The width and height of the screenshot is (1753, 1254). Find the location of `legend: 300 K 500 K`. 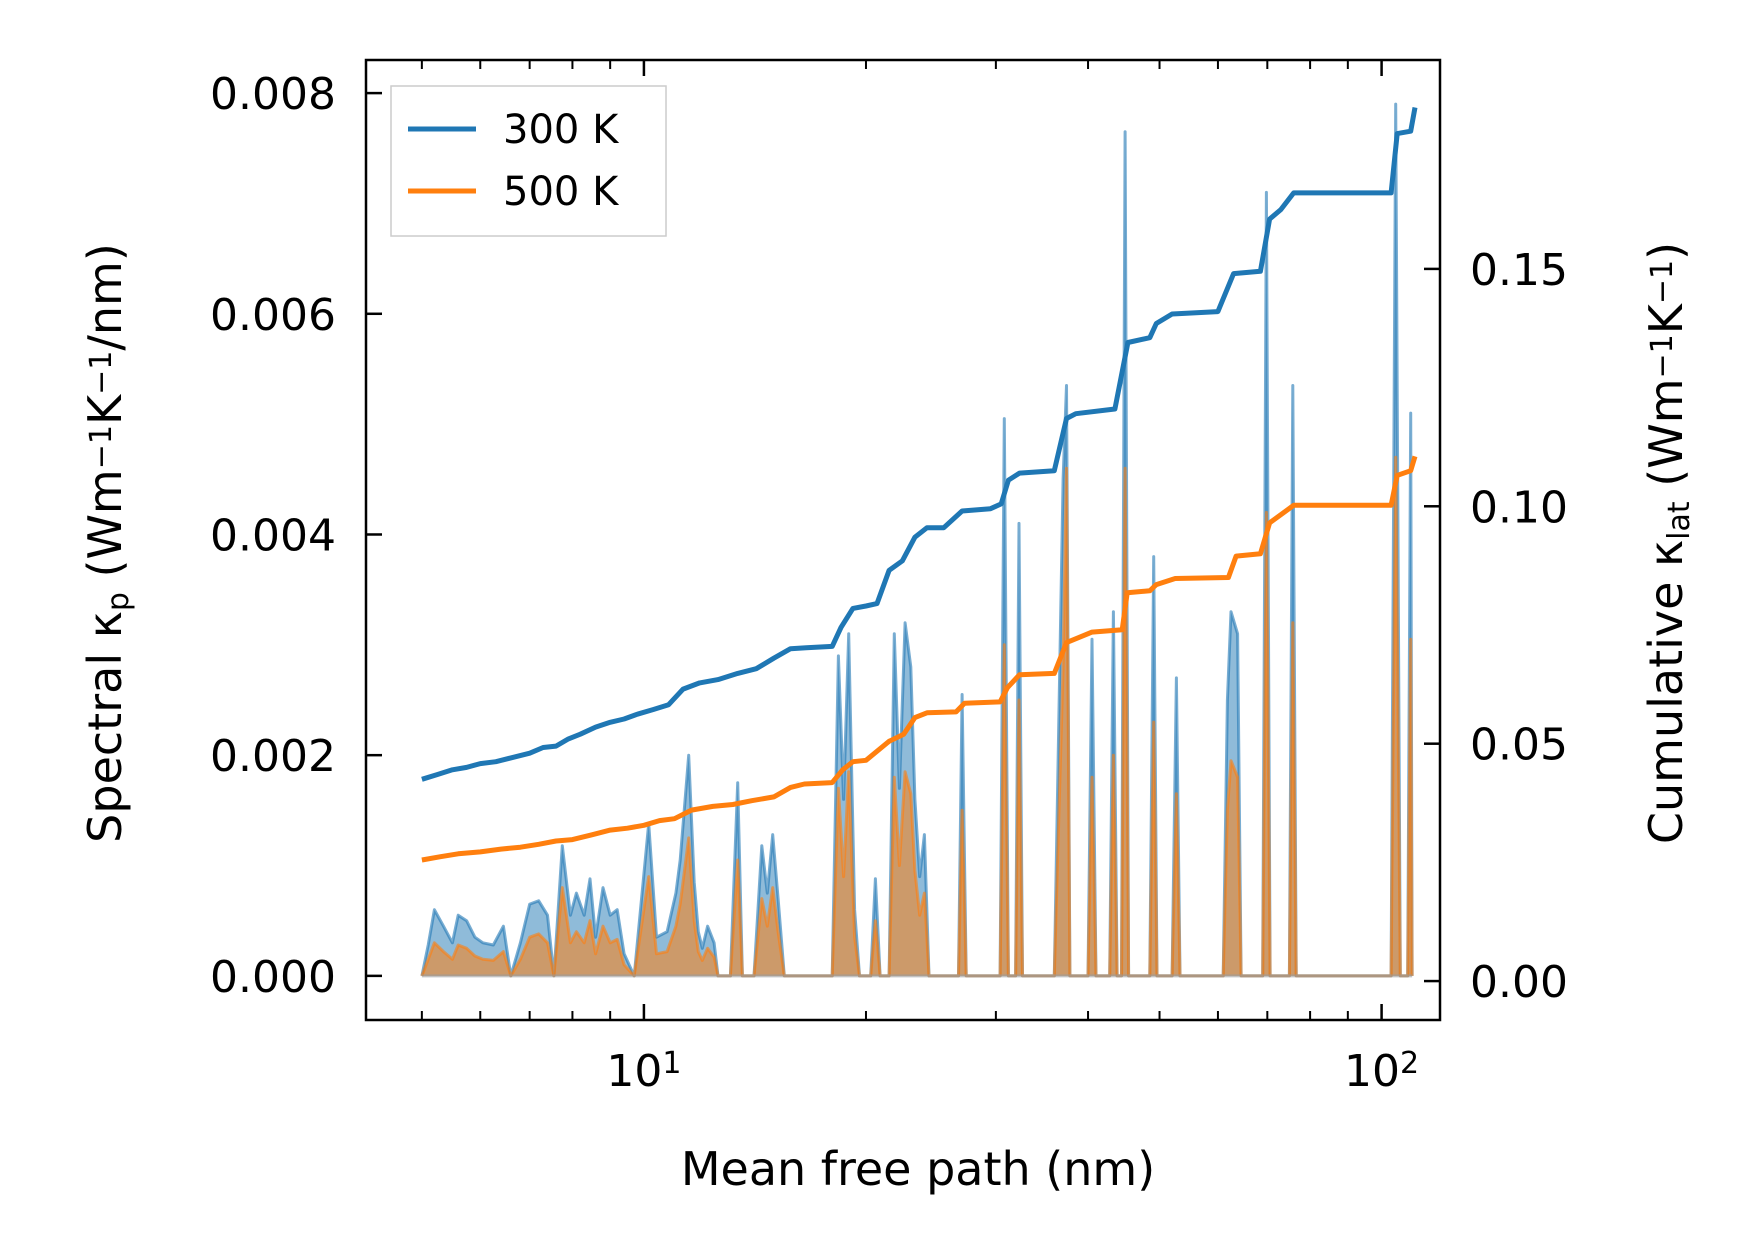

legend: 300 K 500 K is located at coordinates (528, 161).